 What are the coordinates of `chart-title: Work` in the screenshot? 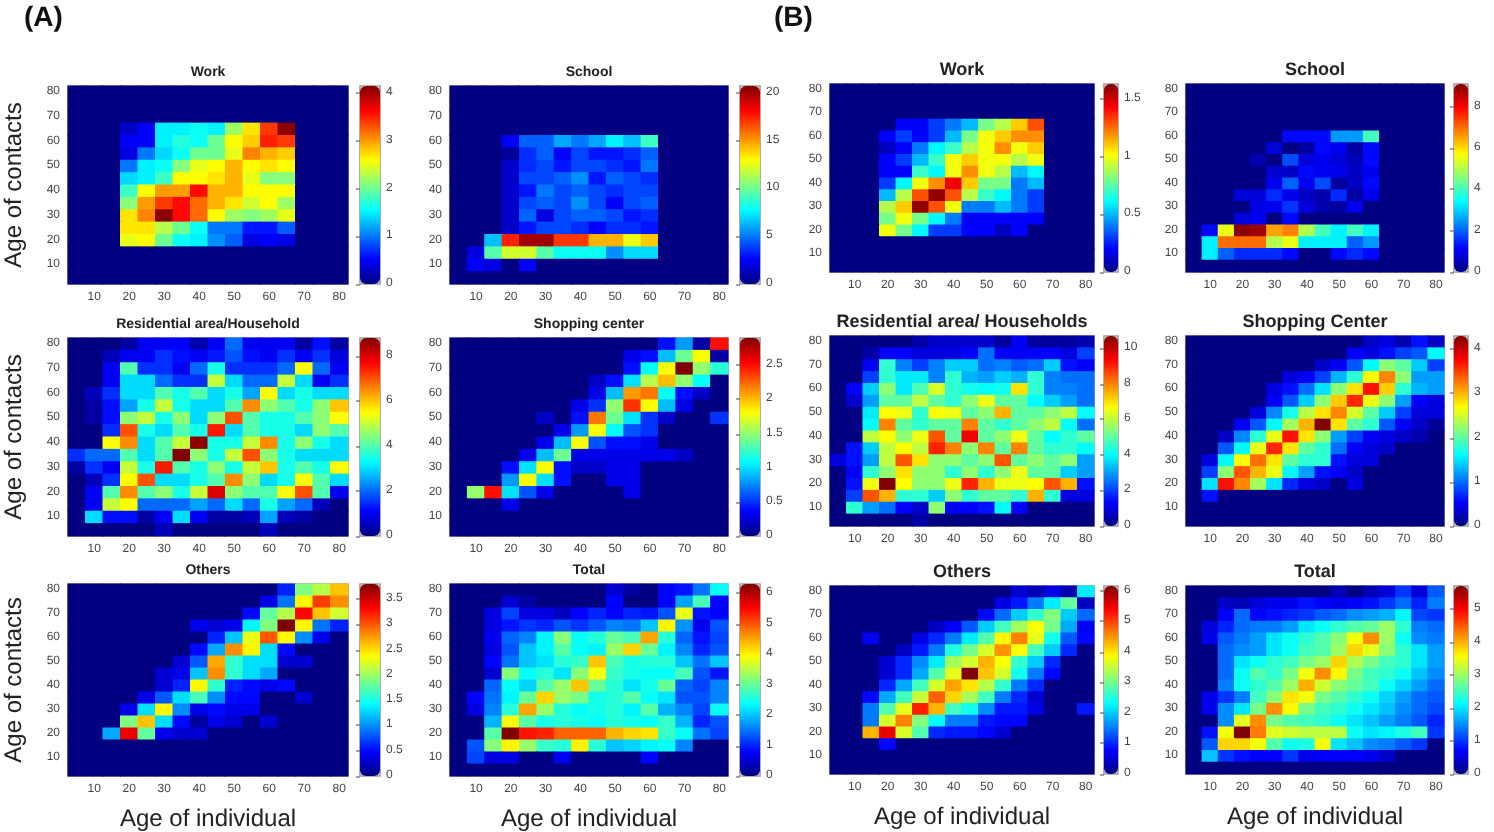 It's located at (963, 69).